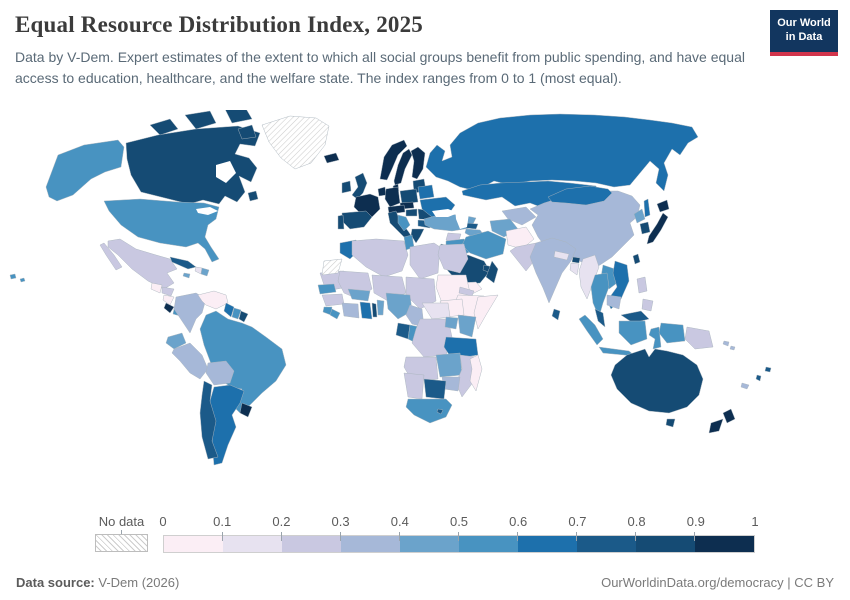 This screenshot has height=600, width=850. What do you see at coordinates (193, 165) in the screenshot?
I see `country-canada` at bounding box center [193, 165].